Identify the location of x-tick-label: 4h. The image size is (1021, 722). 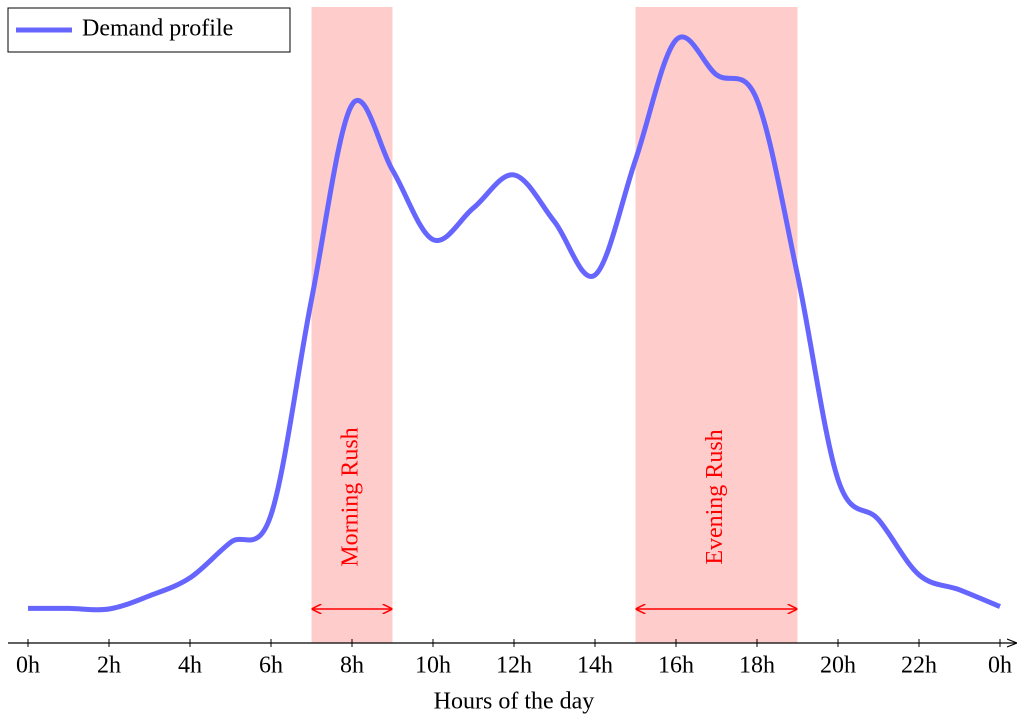
(190, 666).